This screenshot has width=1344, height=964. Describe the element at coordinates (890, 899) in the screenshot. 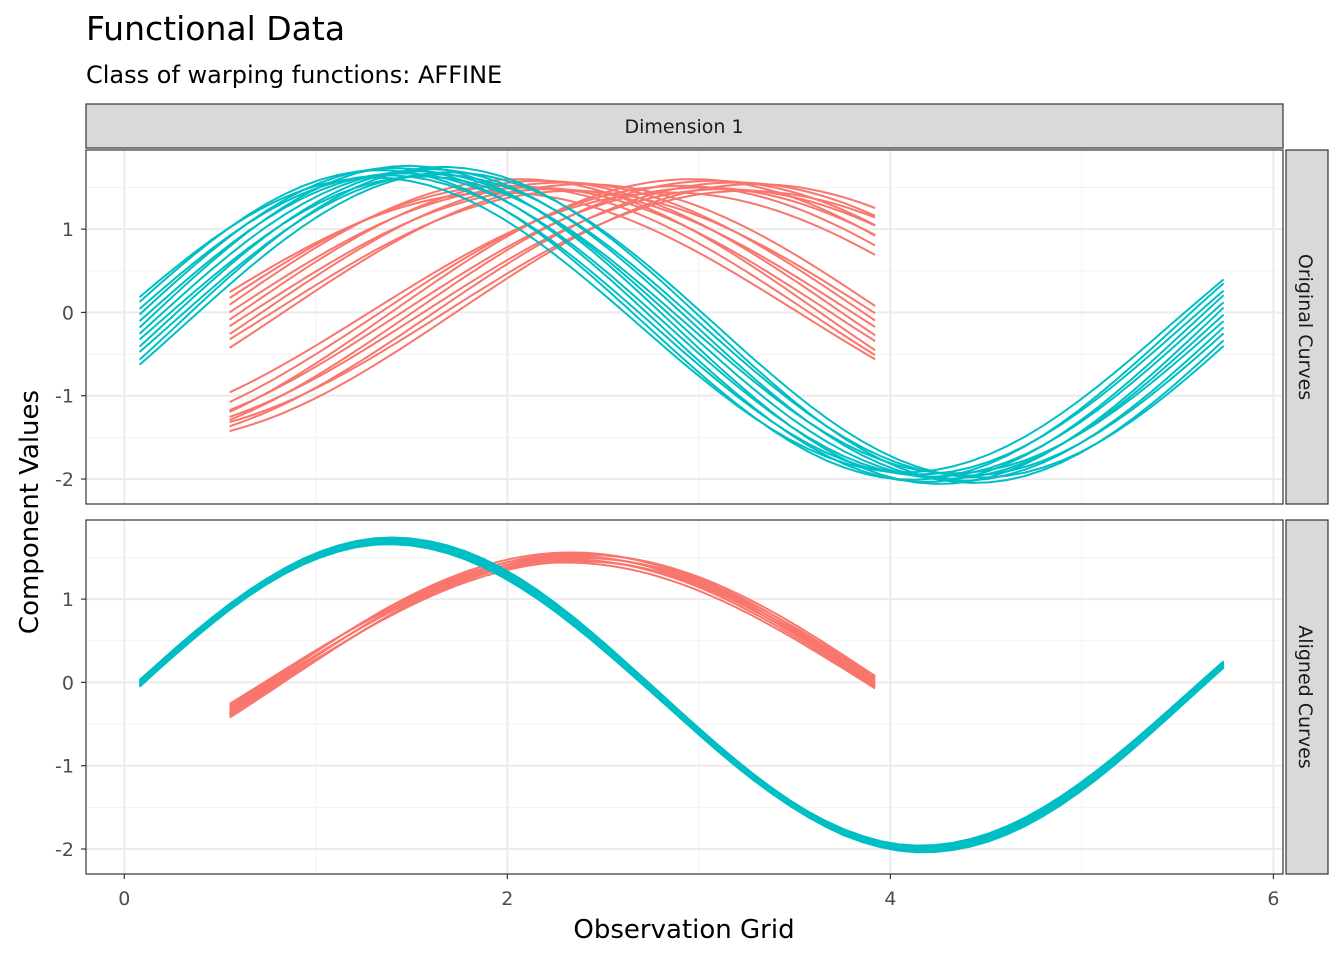

I see `x-tick-label: 4` at that location.